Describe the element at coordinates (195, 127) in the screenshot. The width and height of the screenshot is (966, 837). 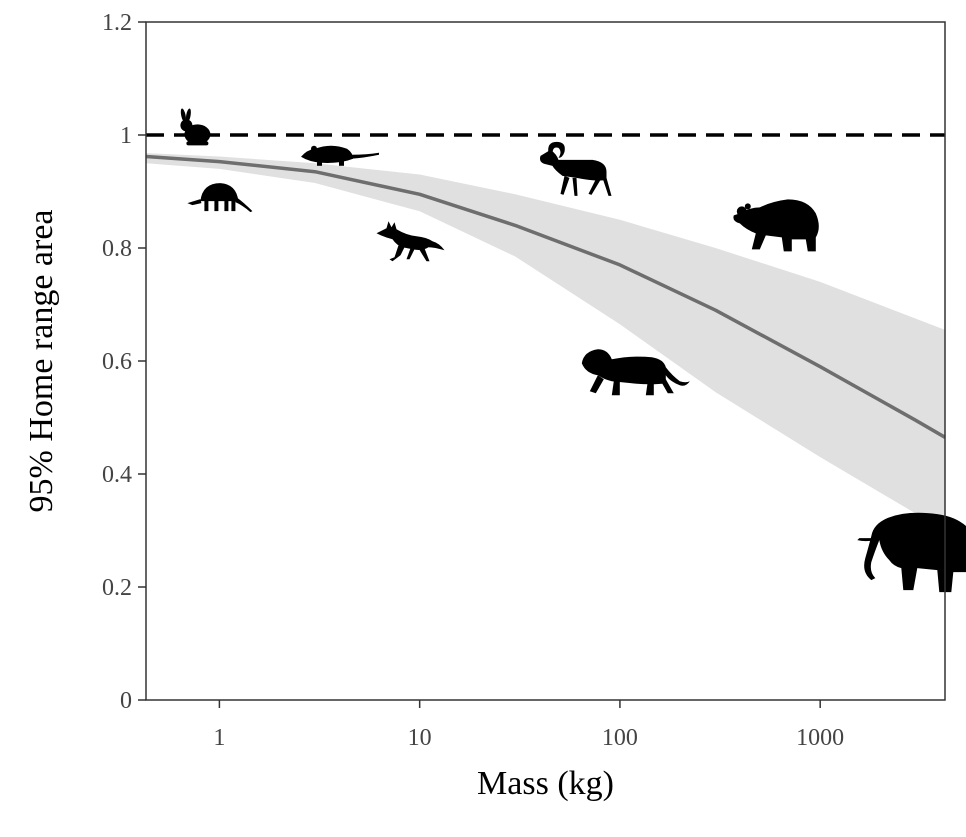
I see `rabbit-icon` at that location.